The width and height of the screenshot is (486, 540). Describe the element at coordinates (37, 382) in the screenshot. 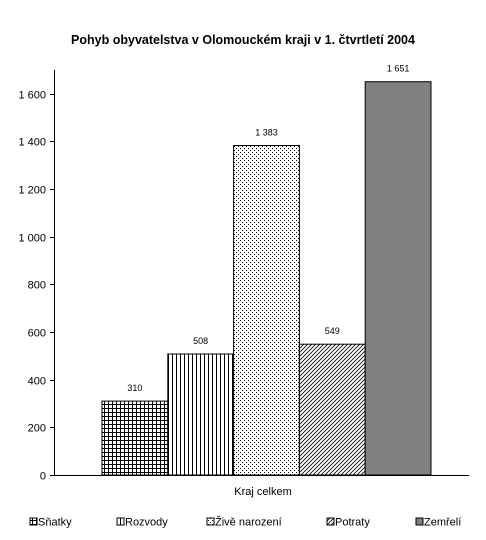

I see `y-tick-label-2: 400` at that location.